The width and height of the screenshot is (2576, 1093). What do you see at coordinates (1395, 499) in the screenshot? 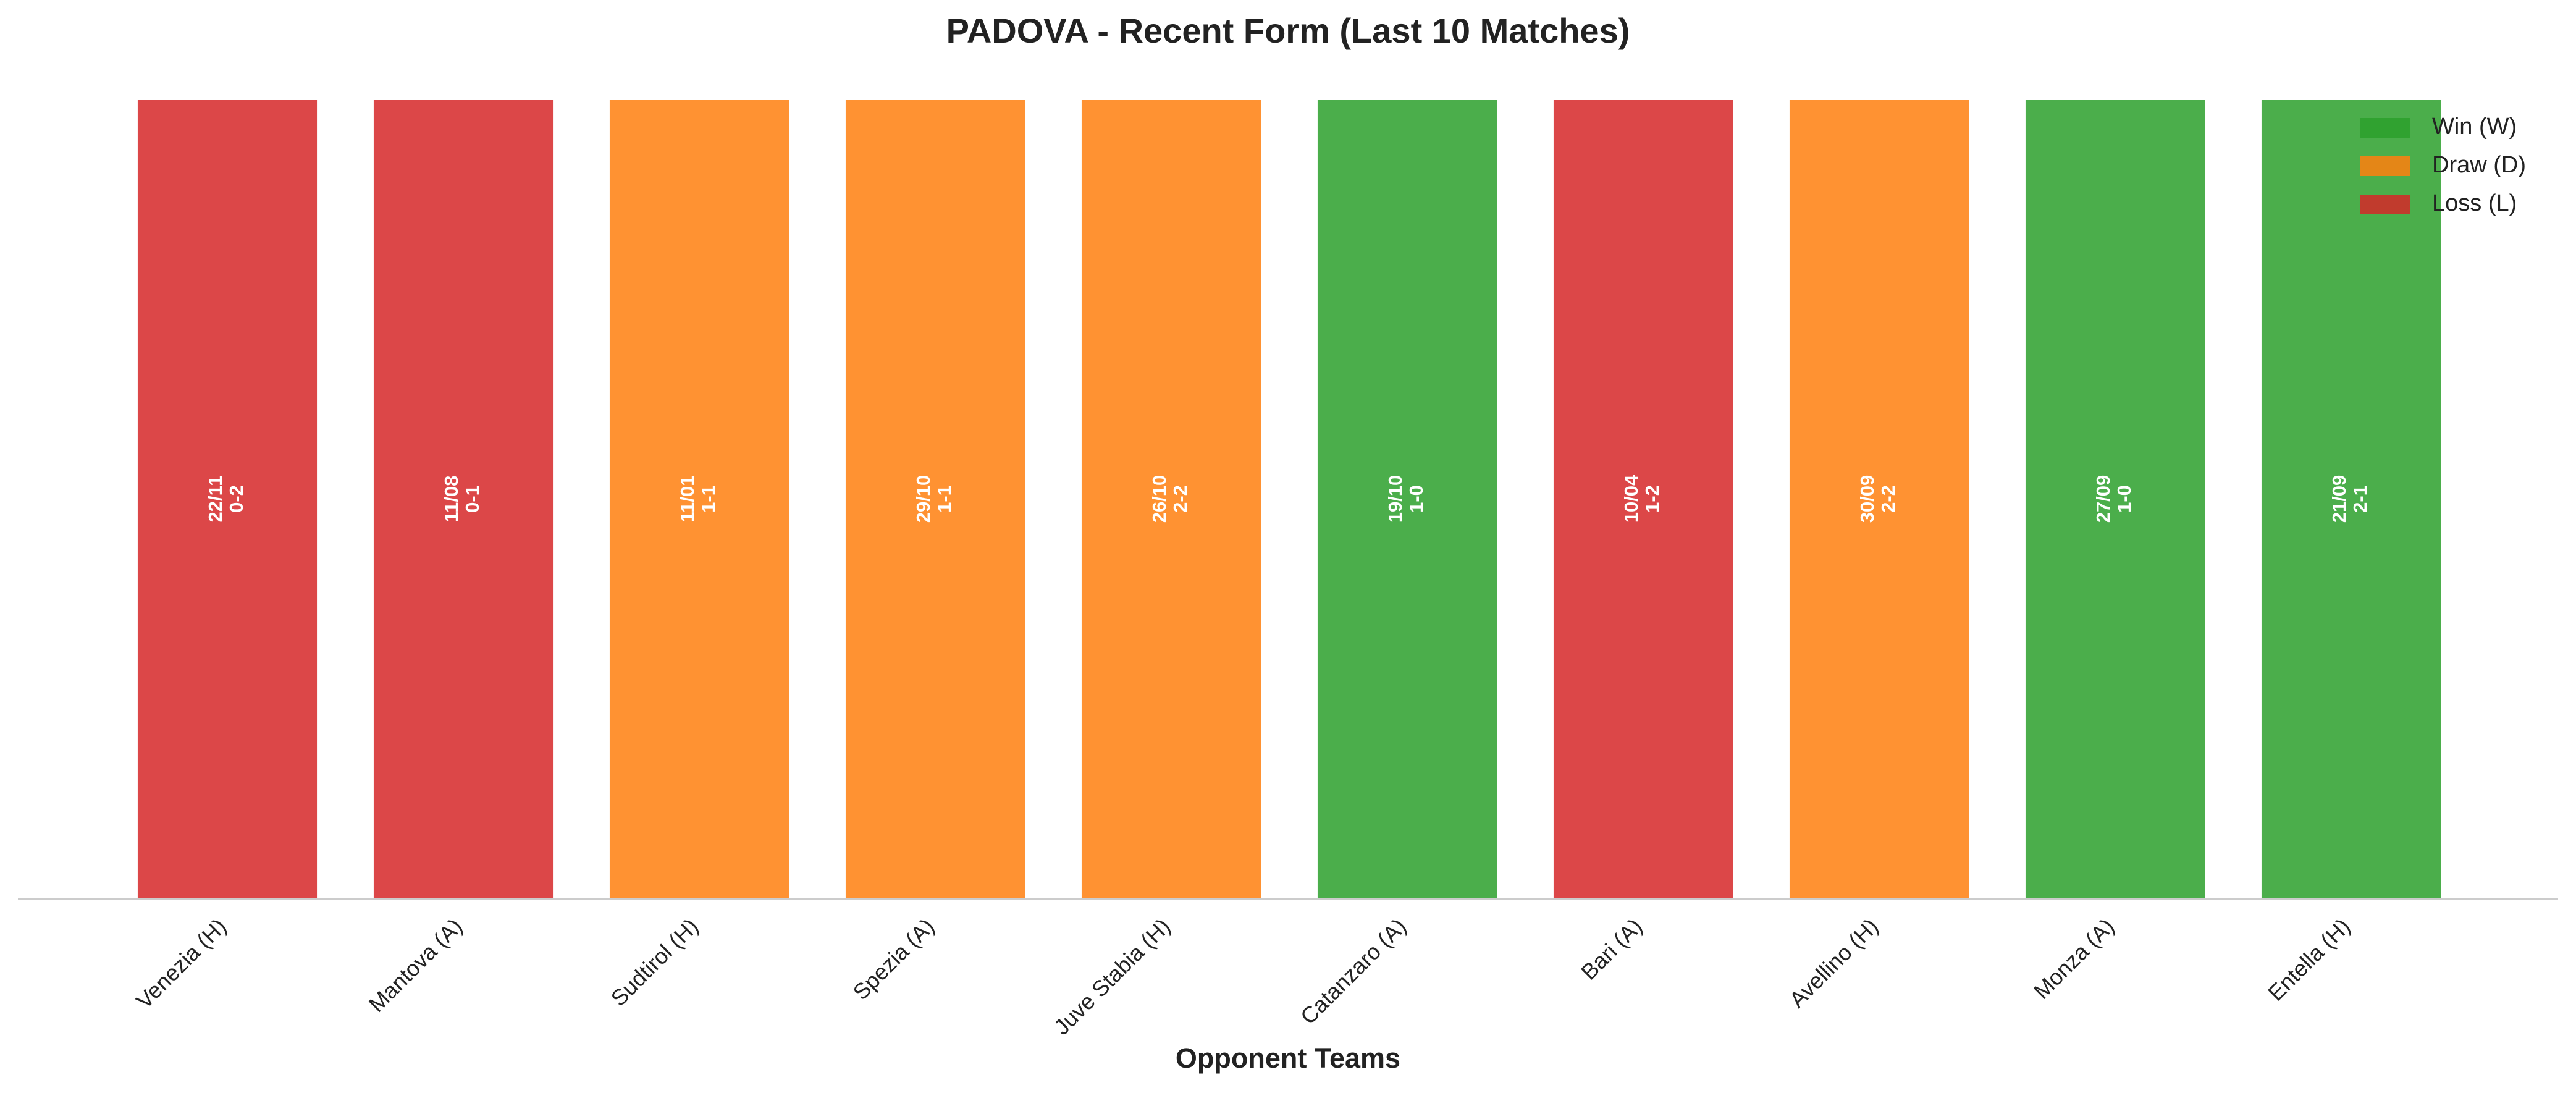
I see `bar-date-label: 19/10` at bounding box center [1395, 499].